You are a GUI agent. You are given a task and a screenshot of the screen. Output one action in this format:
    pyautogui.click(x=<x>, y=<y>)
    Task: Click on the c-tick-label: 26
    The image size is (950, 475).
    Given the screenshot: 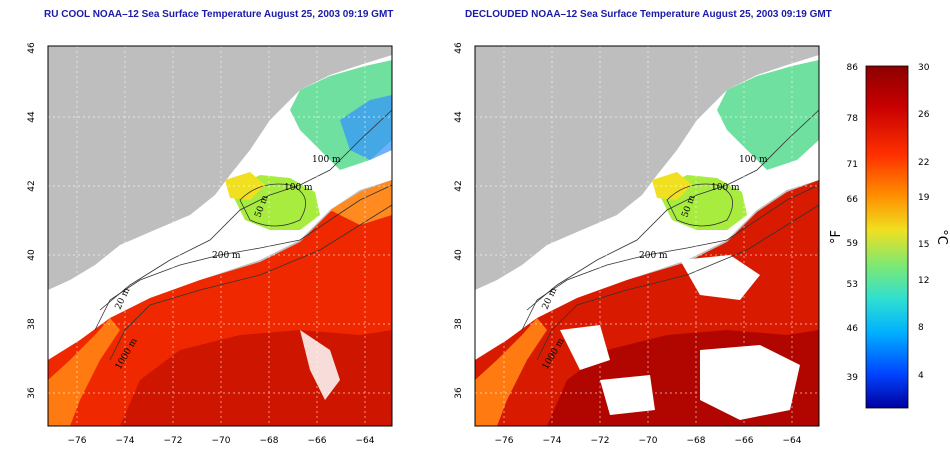 What is the action you would take?
    pyautogui.click(x=924, y=115)
    